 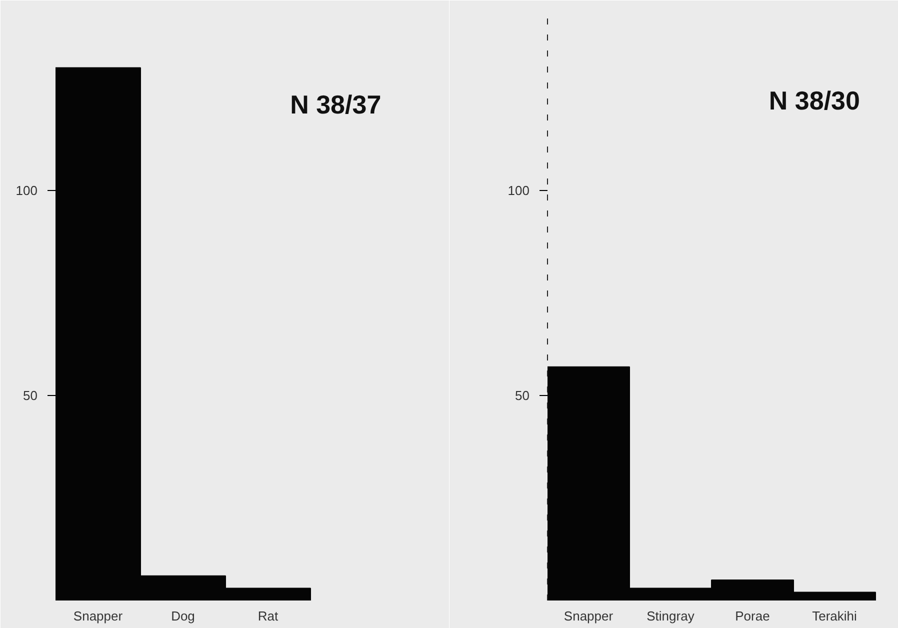 What do you see at coordinates (670, 616) in the screenshot?
I see `x-tick-label: Stingray` at bounding box center [670, 616].